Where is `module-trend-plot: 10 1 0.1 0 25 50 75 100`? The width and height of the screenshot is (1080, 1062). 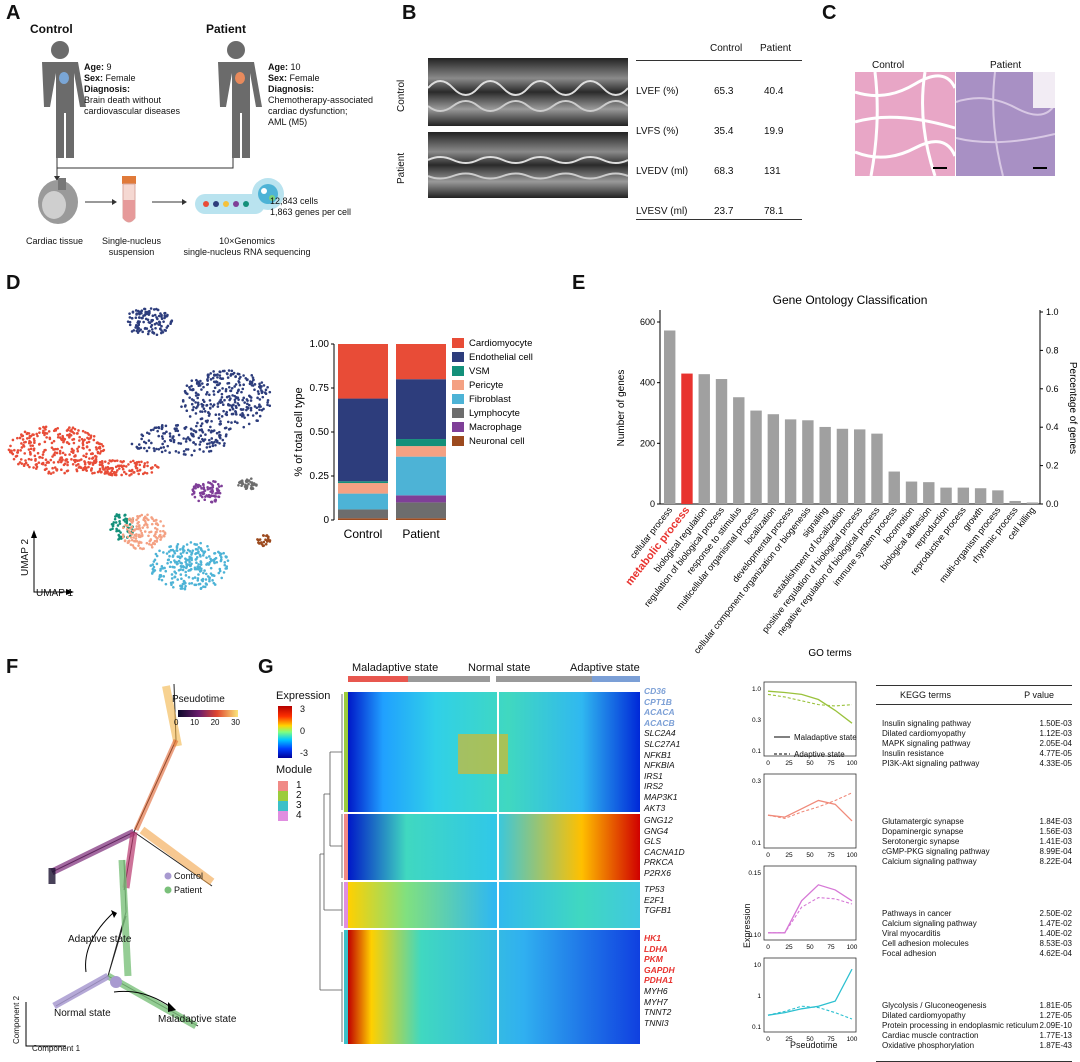
module-trend-plot: 10 1 0.1 0 25 50 75 100 is located at coordinates (805, 1000).